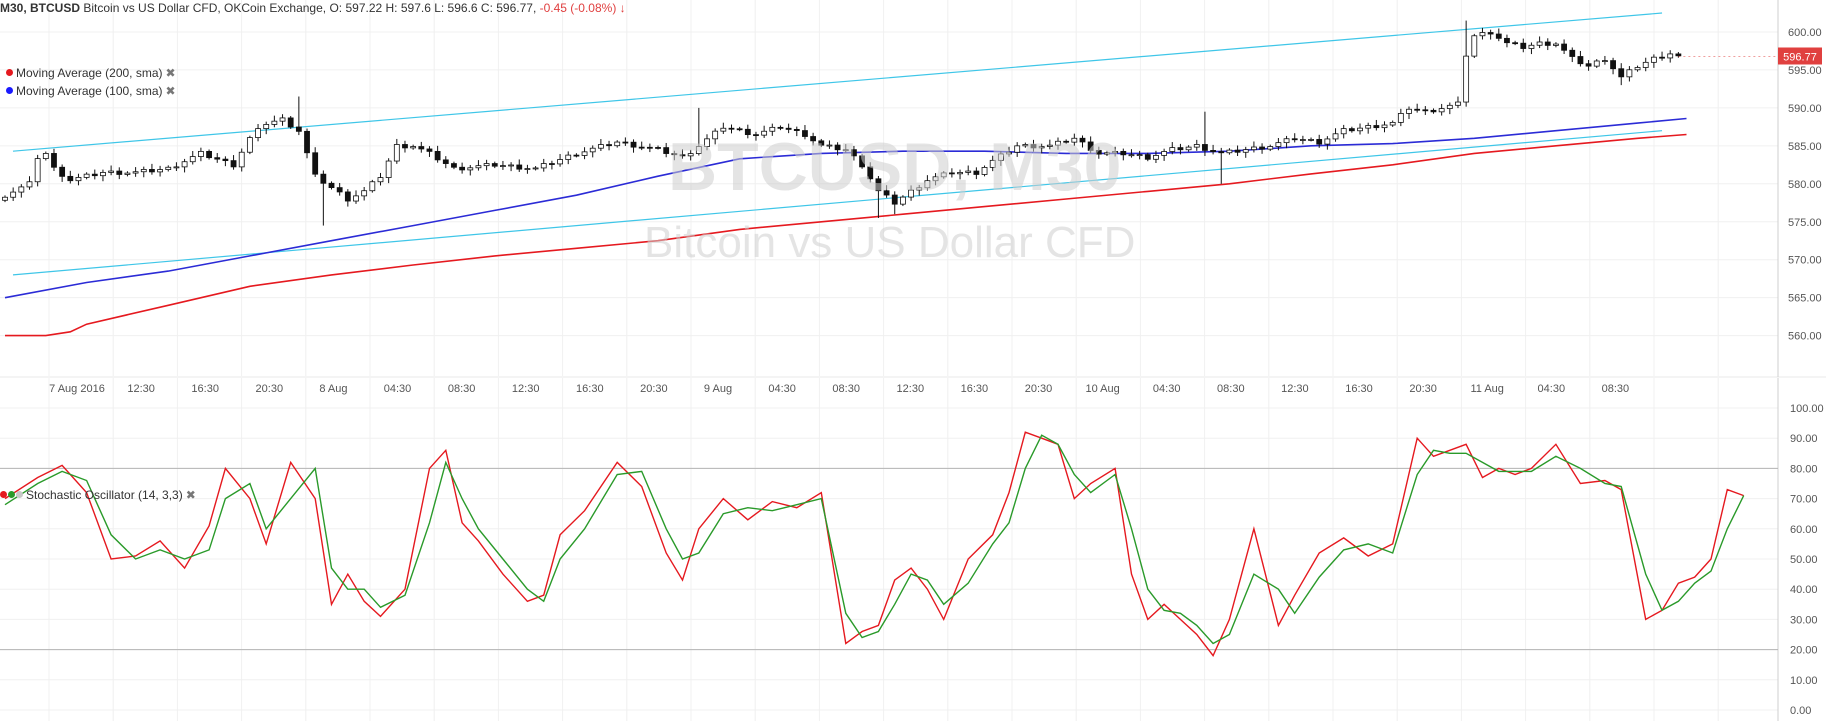 Image resolution: width=1826 pixels, height=726 pixels. I want to click on watermark-symbol: BTCUSD, M30, so click(895, 167).